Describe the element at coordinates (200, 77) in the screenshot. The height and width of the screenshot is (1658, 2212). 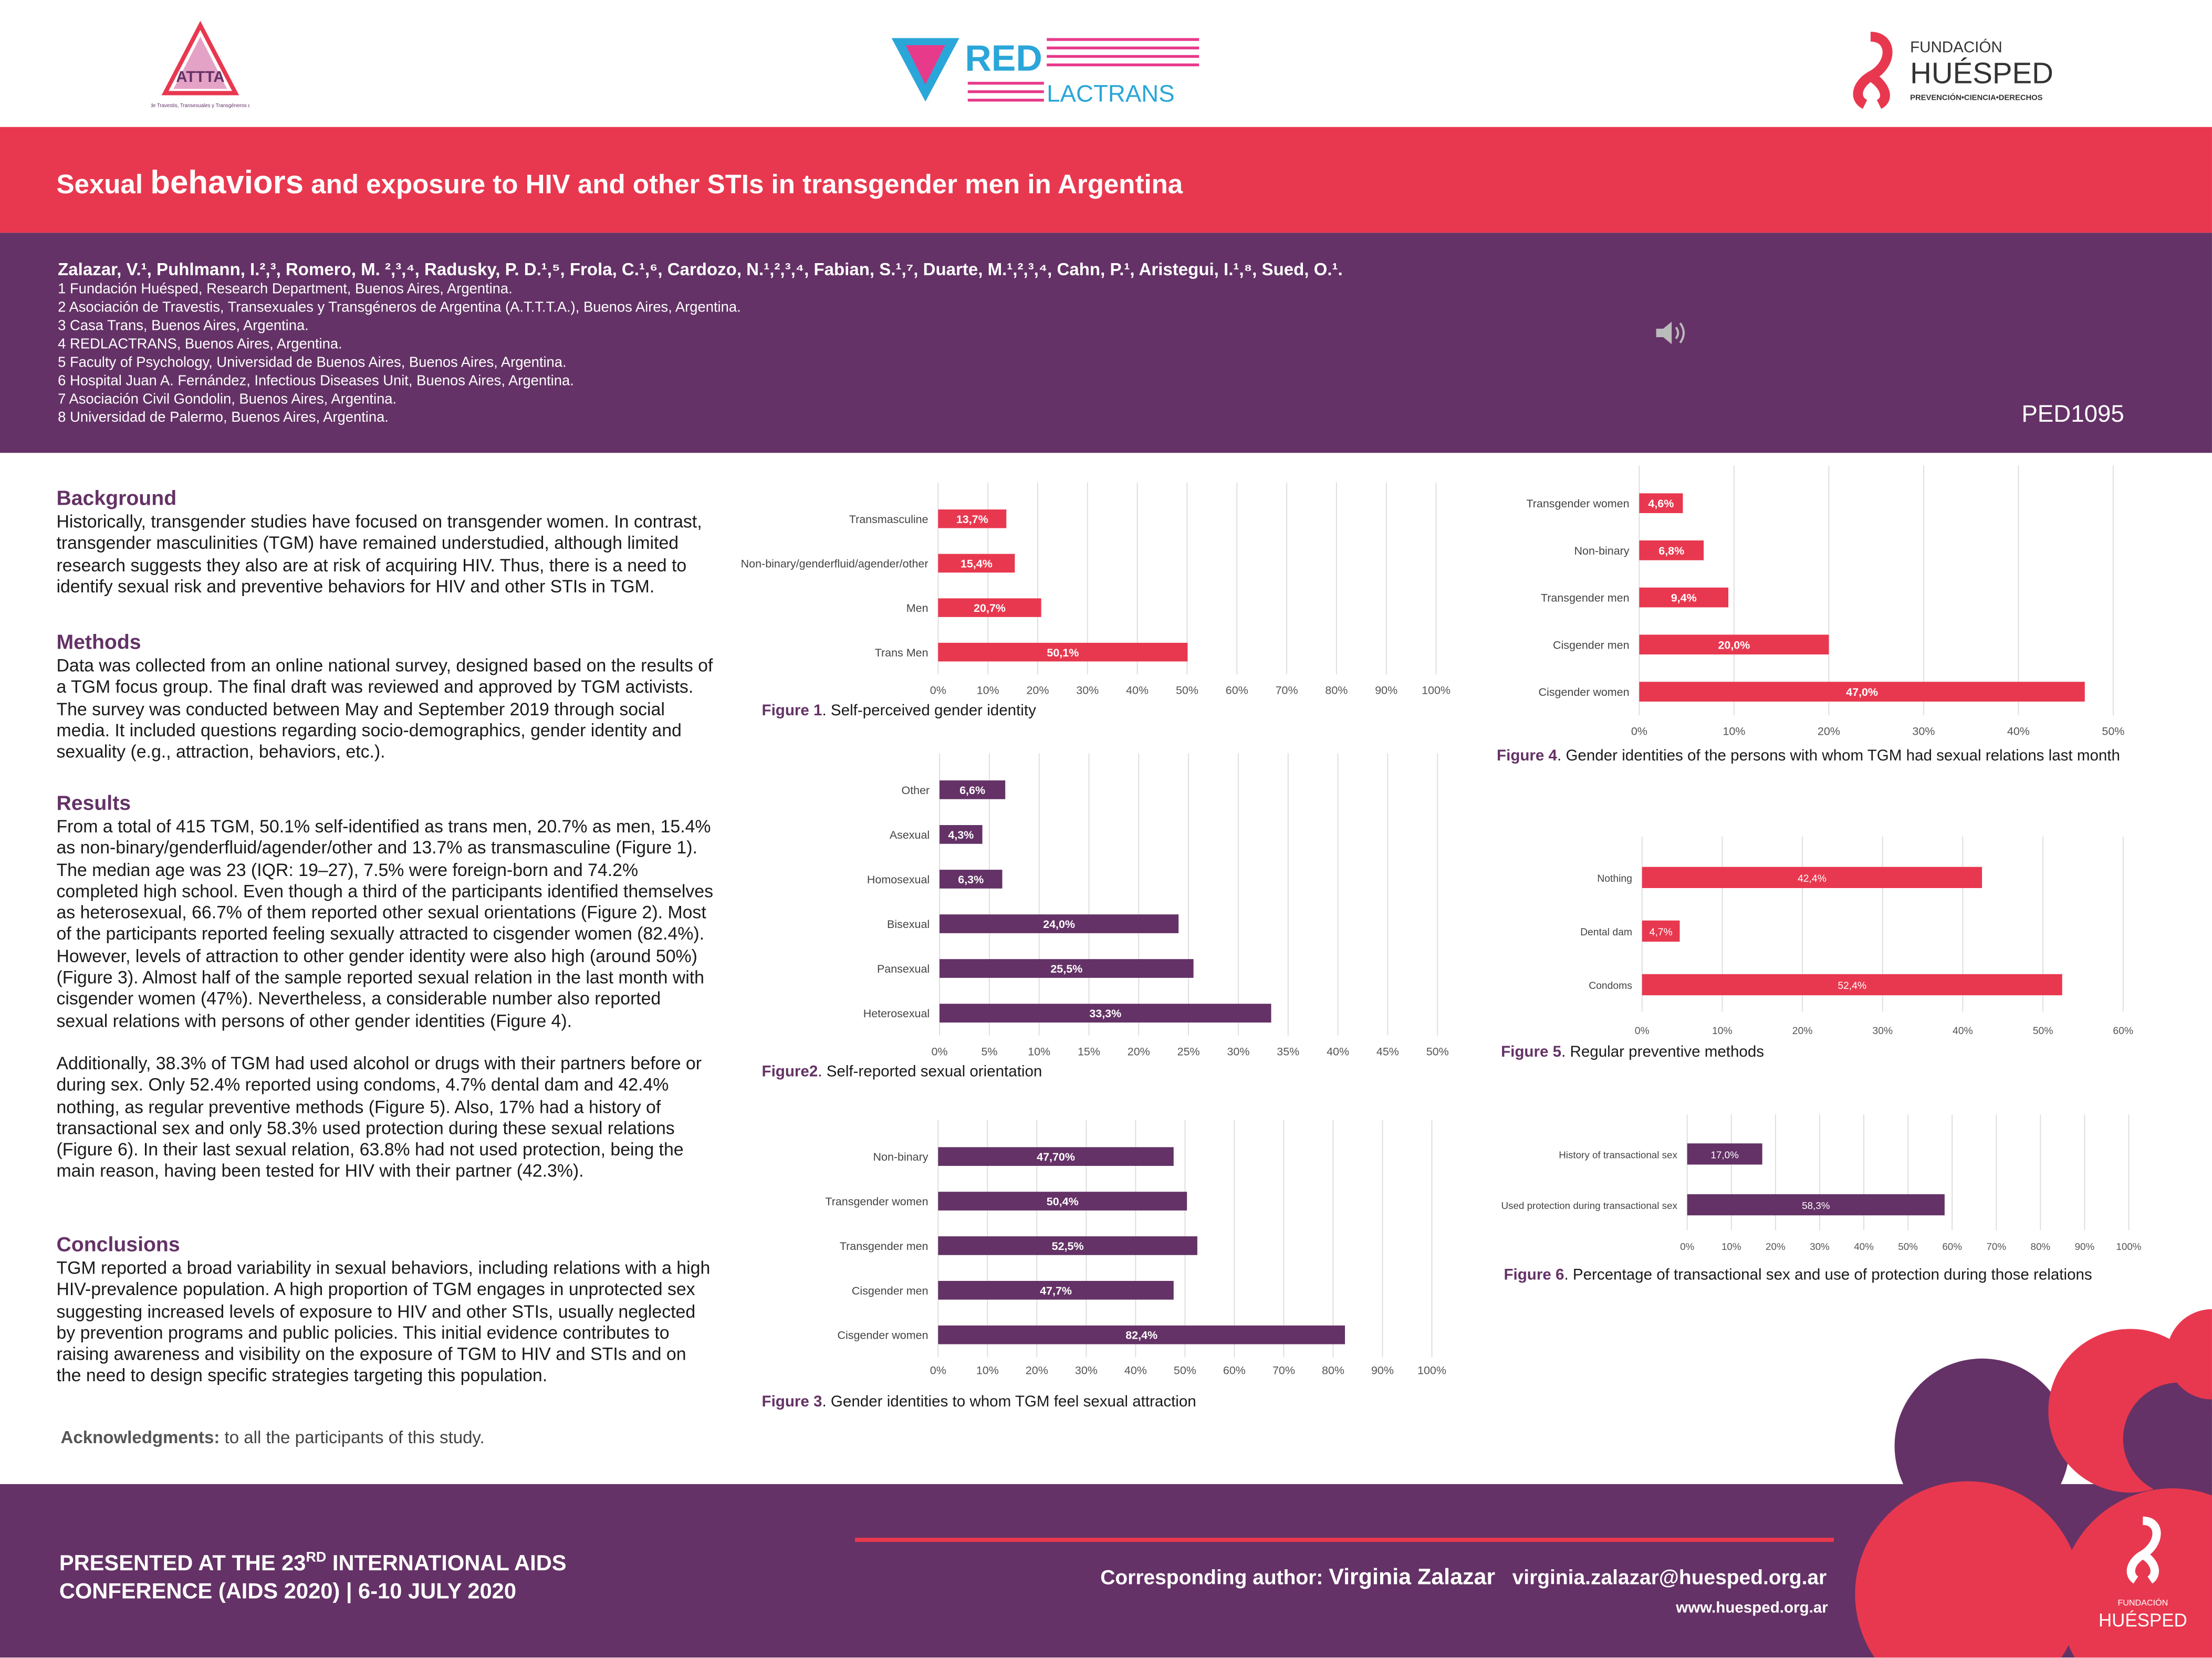
I see `svg-text: ATTTA` at that location.